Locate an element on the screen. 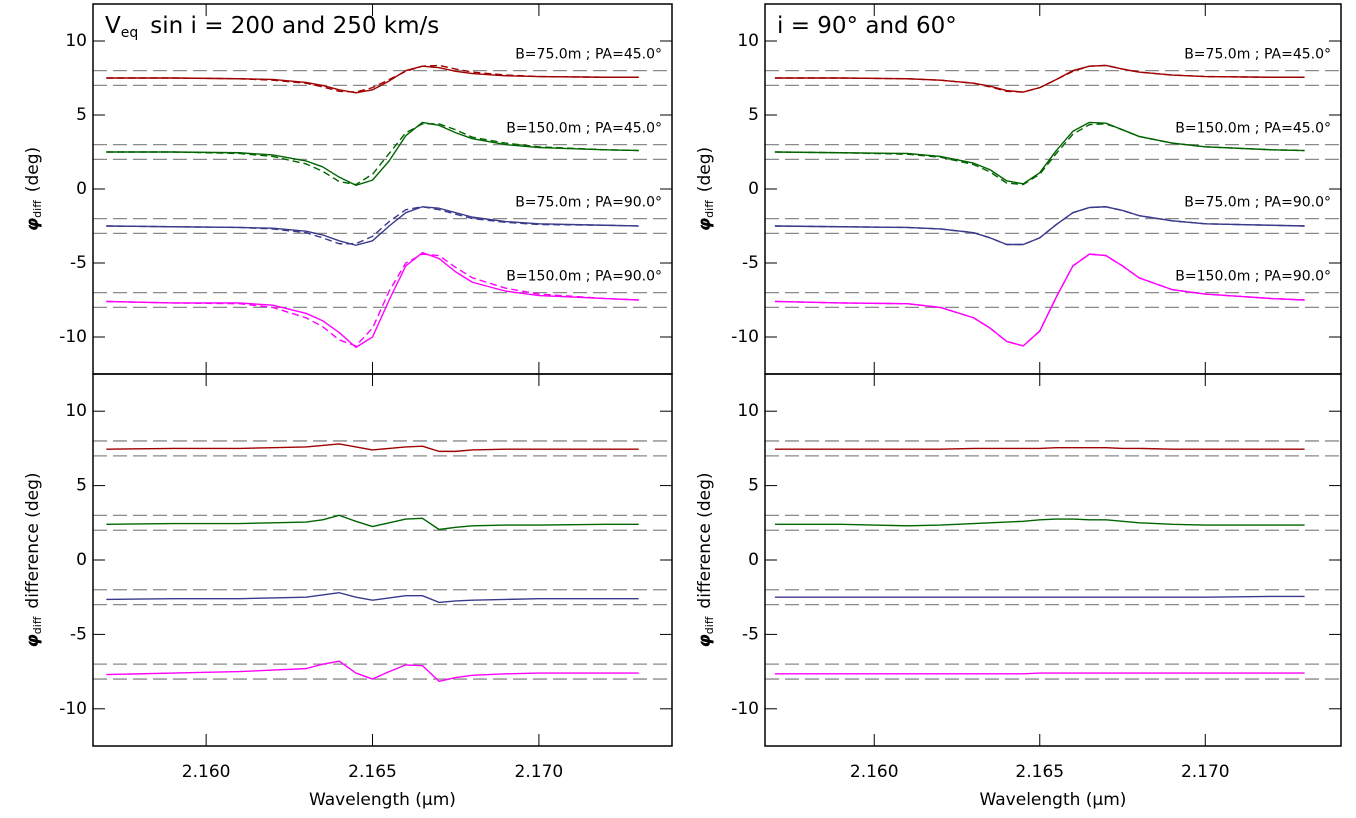 The width and height of the screenshot is (1356, 818). title-rest: sin i = 200 and 250 km/s is located at coordinates (294, 26).